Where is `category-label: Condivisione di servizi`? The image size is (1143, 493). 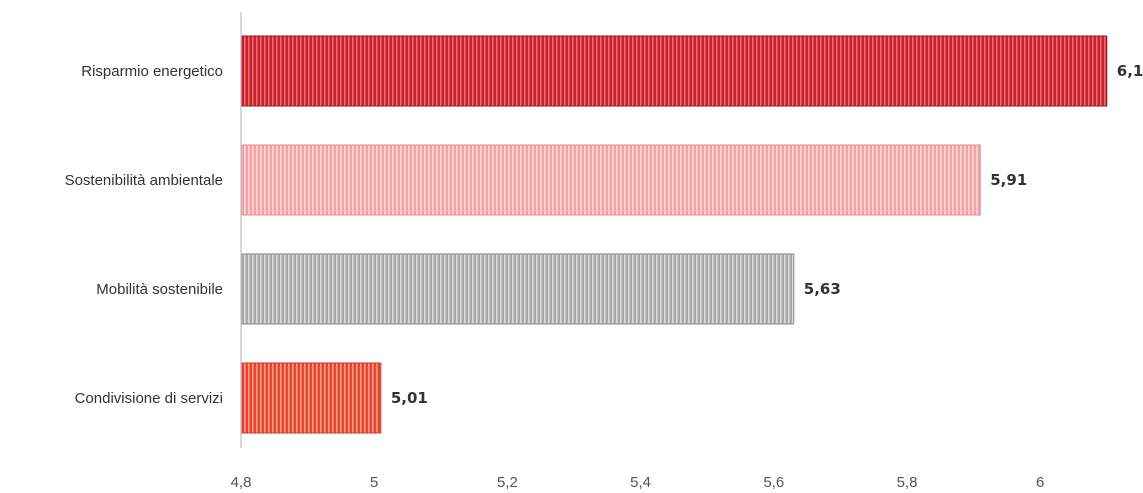
category-label: Condivisione di servizi is located at coordinates (149, 398).